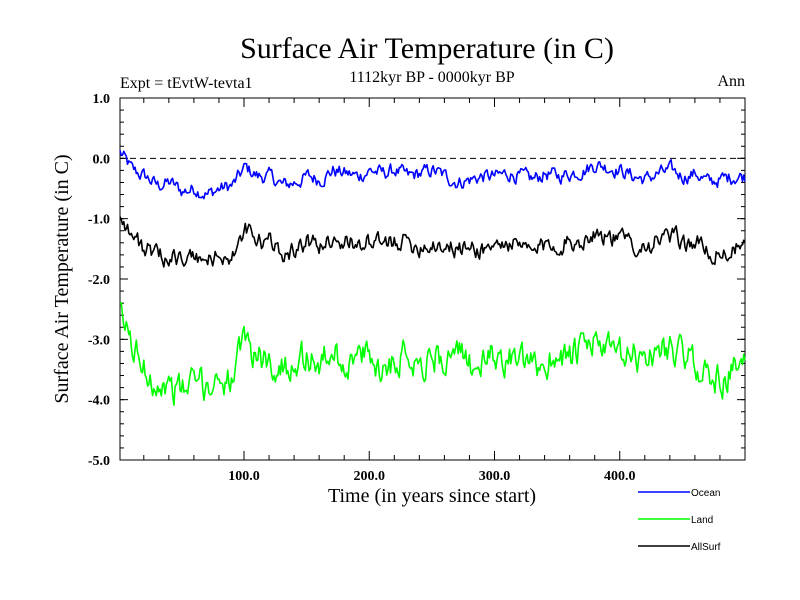 The image size is (800, 600). I want to click on x-axis-label: Time (in years since start), so click(432, 496).